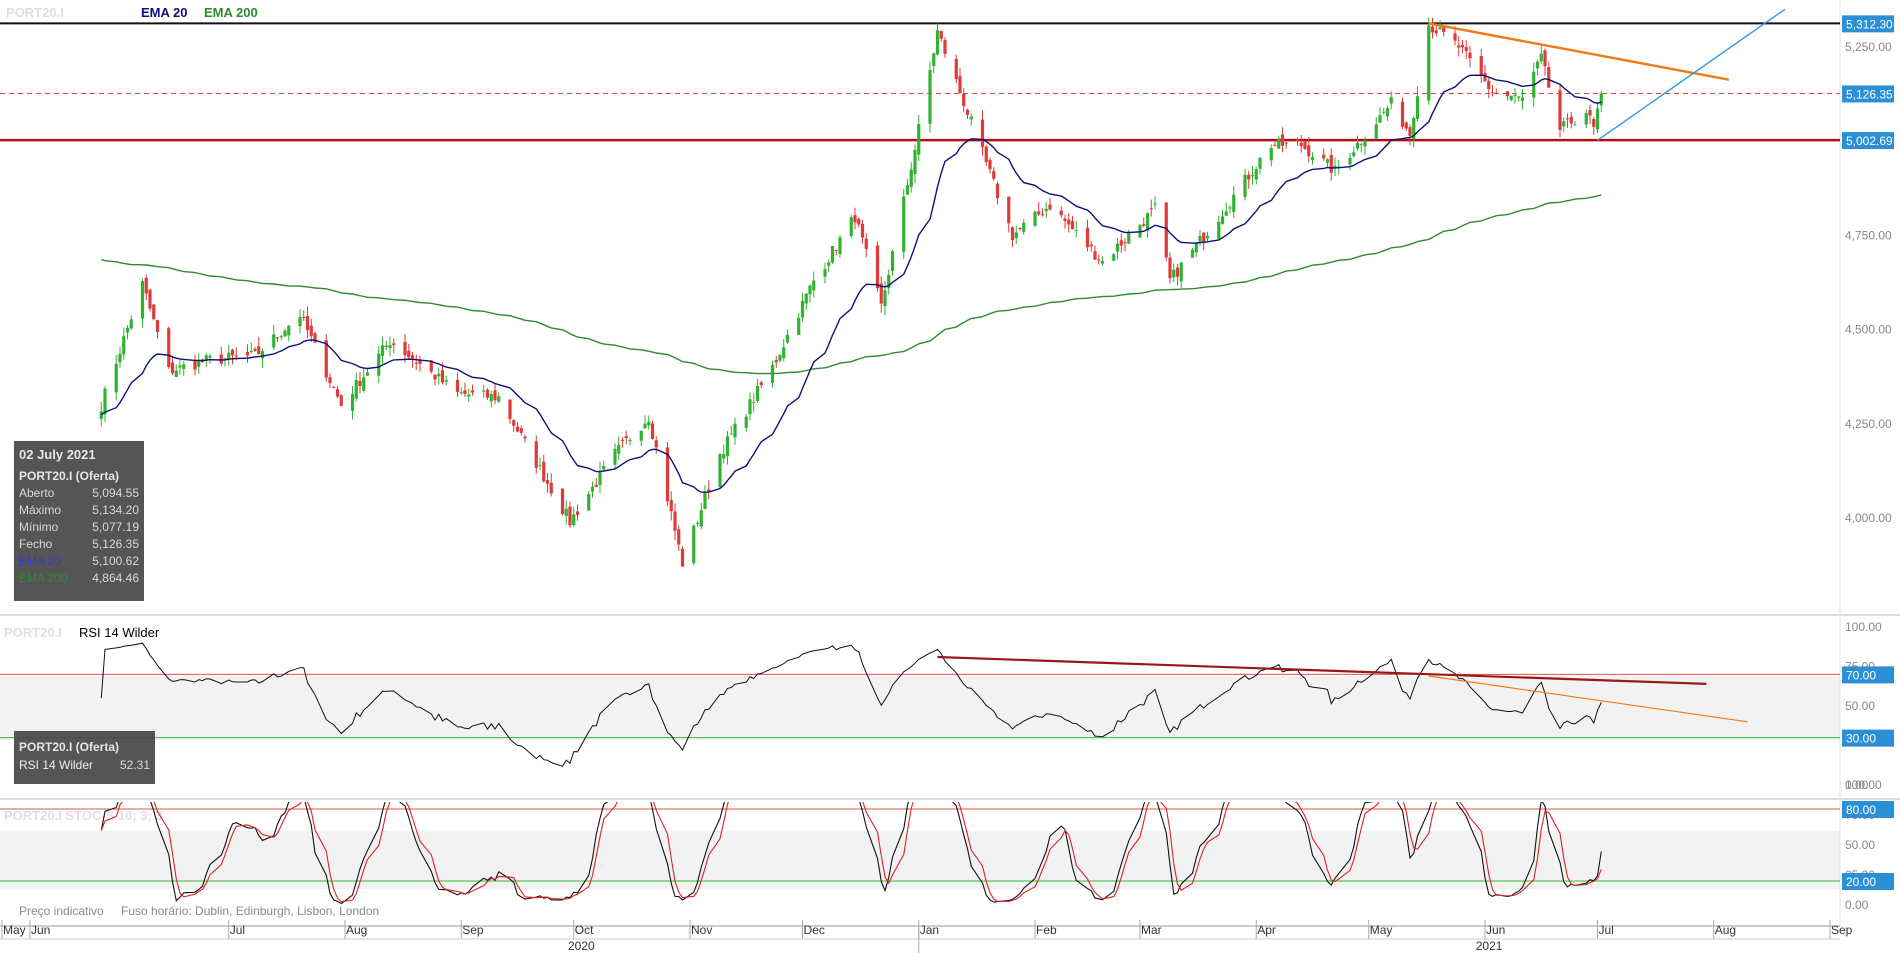  I want to click on rsi-symbol-label: PORT20.I, so click(33, 632).